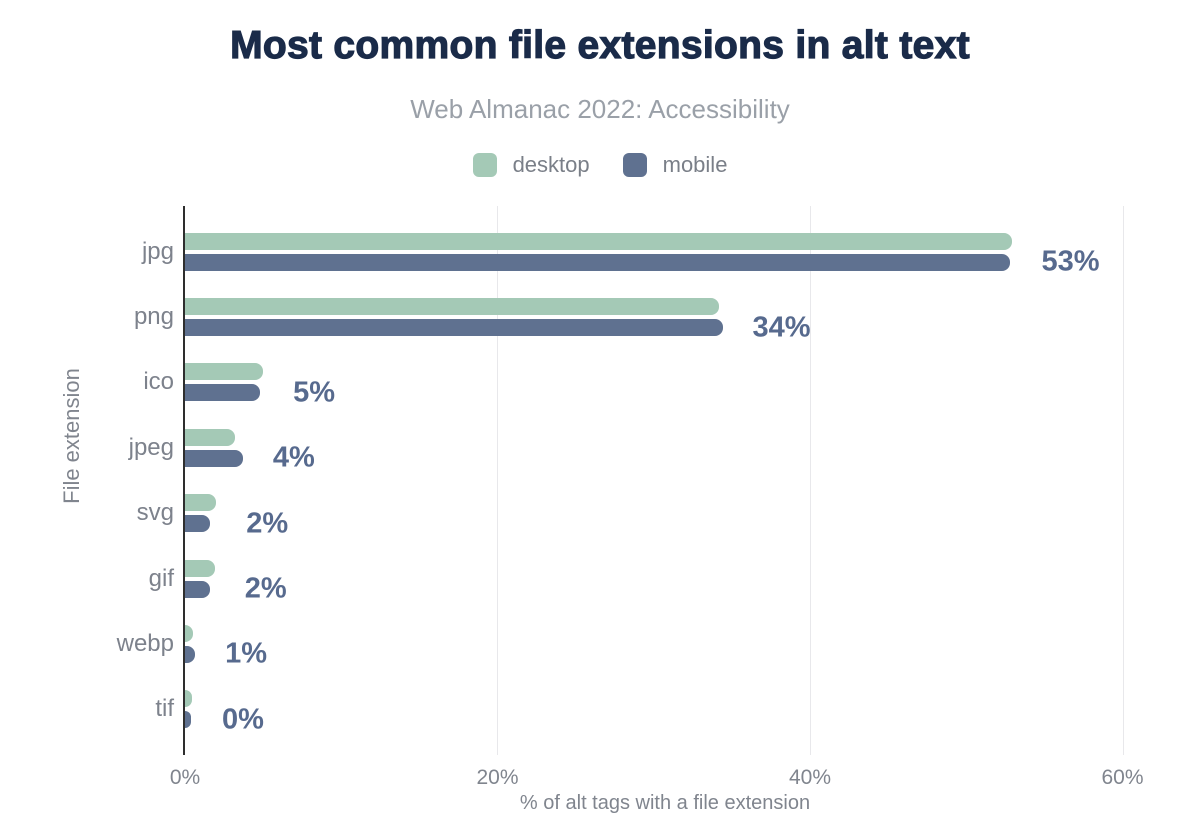 This screenshot has height=840, width=1200. What do you see at coordinates (665, 803) in the screenshot?
I see `x-axis-title: % of alt tags with a file extension` at bounding box center [665, 803].